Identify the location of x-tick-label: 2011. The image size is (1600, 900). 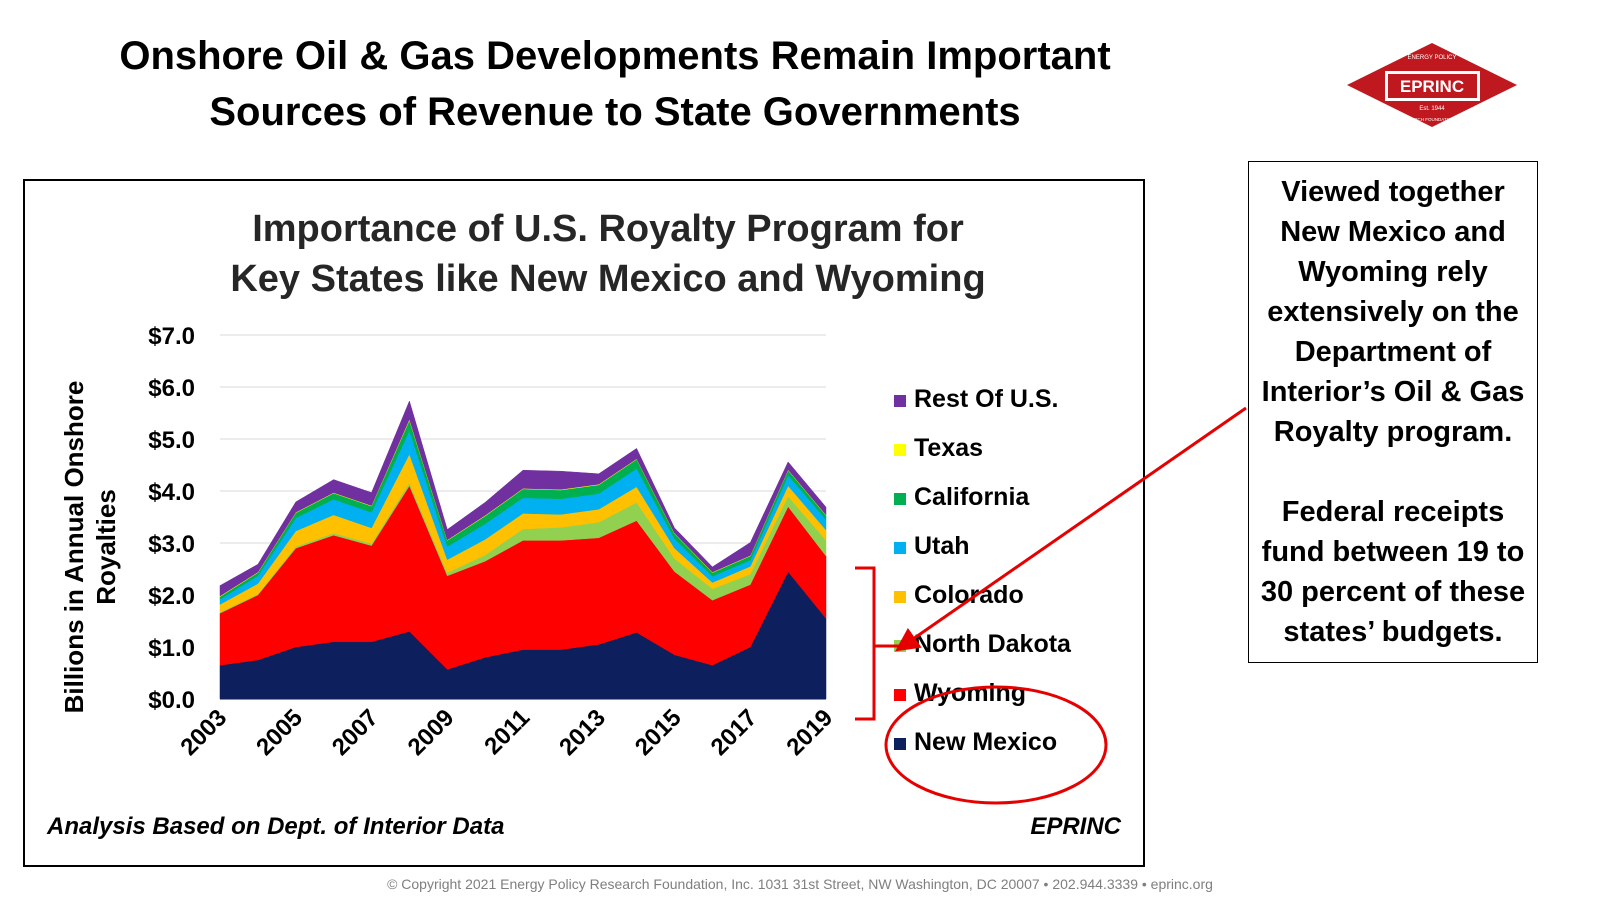
(507, 732).